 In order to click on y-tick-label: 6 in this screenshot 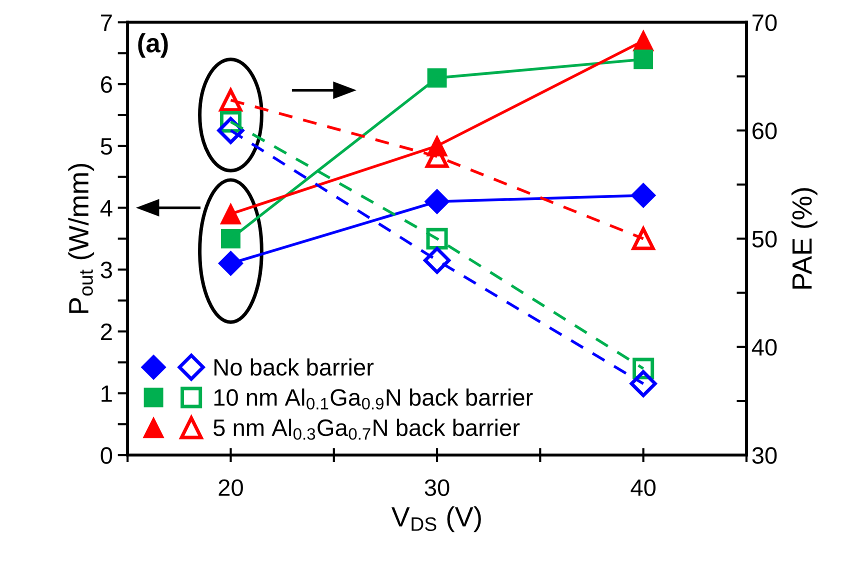, I will do `click(106, 84)`.